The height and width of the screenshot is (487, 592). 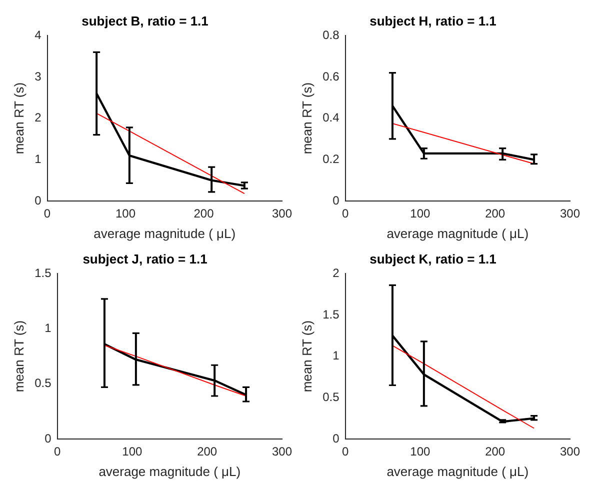 I want to click on y-tick-label: 0.2, so click(x=331, y=159).